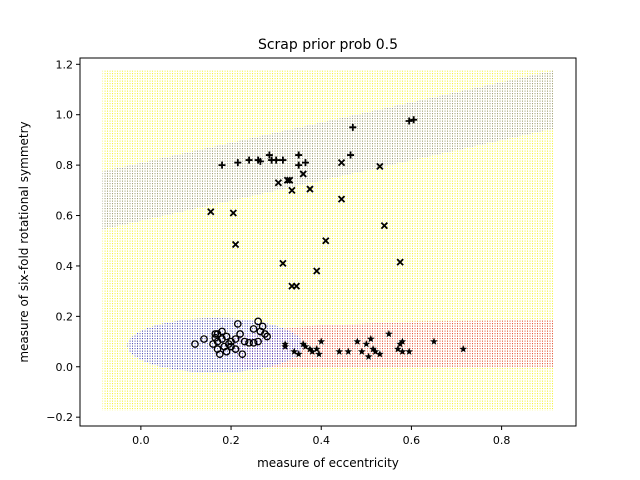 This screenshot has width=640, height=480. I want to click on y-tick-label: 0.8, so click(65, 165).